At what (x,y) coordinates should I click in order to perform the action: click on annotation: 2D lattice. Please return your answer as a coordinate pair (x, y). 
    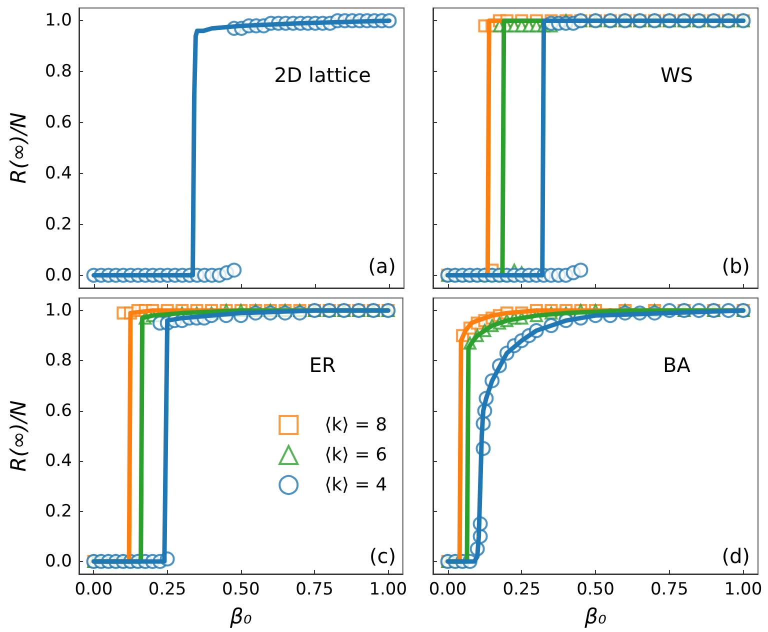
    Looking at the image, I should click on (322, 75).